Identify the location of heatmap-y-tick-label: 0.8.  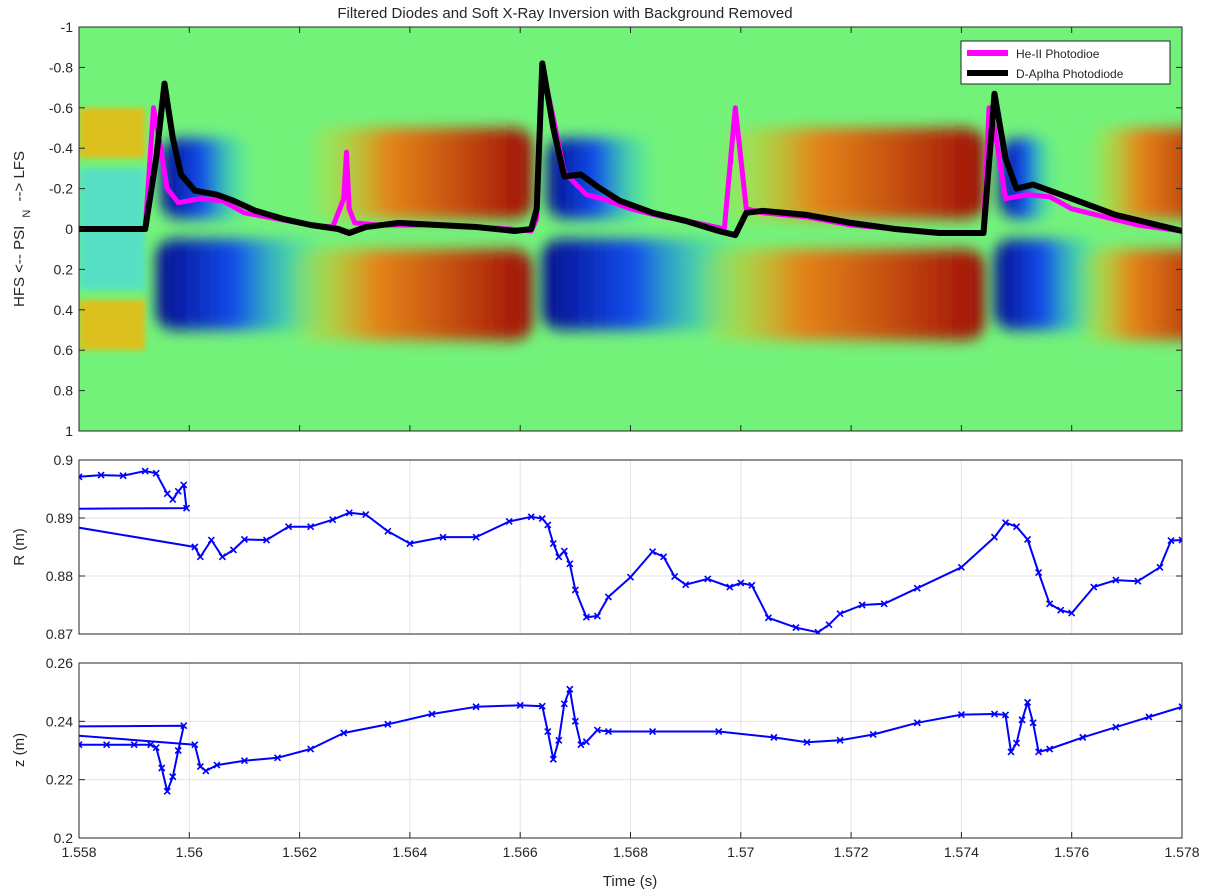
(64, 391).